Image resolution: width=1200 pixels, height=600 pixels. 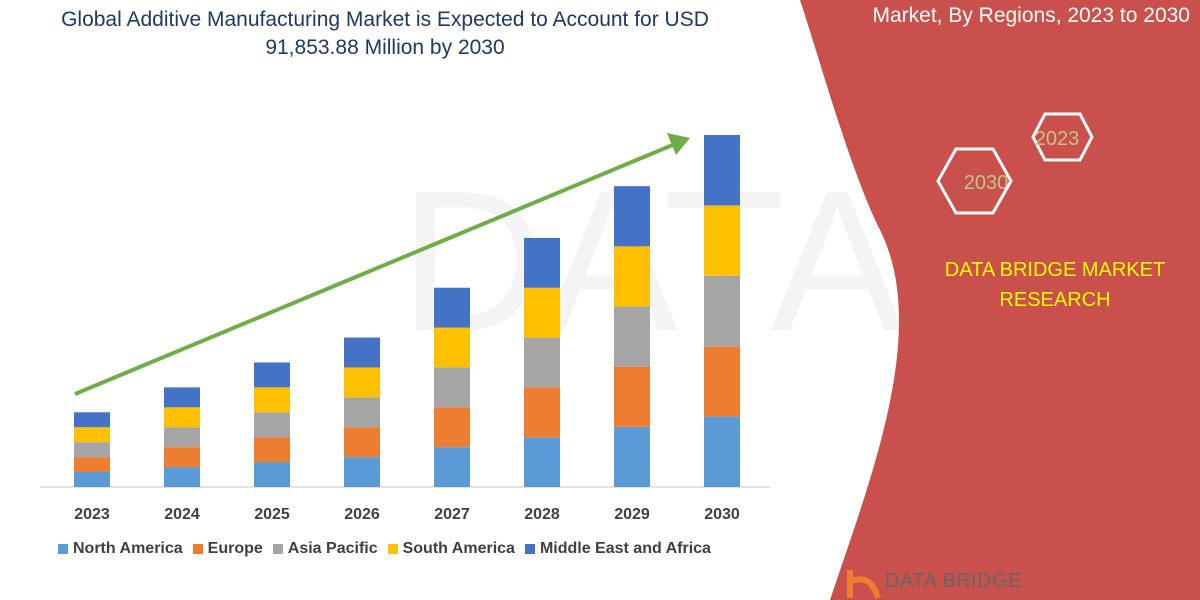 I want to click on legend-item: South America, so click(x=451, y=549).